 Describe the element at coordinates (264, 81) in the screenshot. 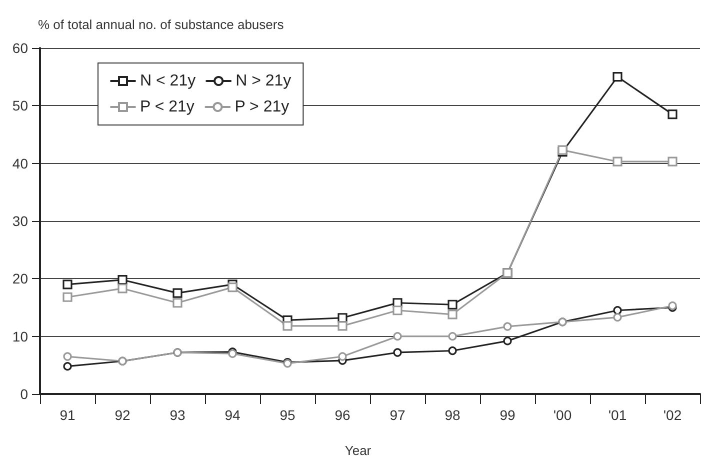

I see `legend-label: N > 21y` at that location.